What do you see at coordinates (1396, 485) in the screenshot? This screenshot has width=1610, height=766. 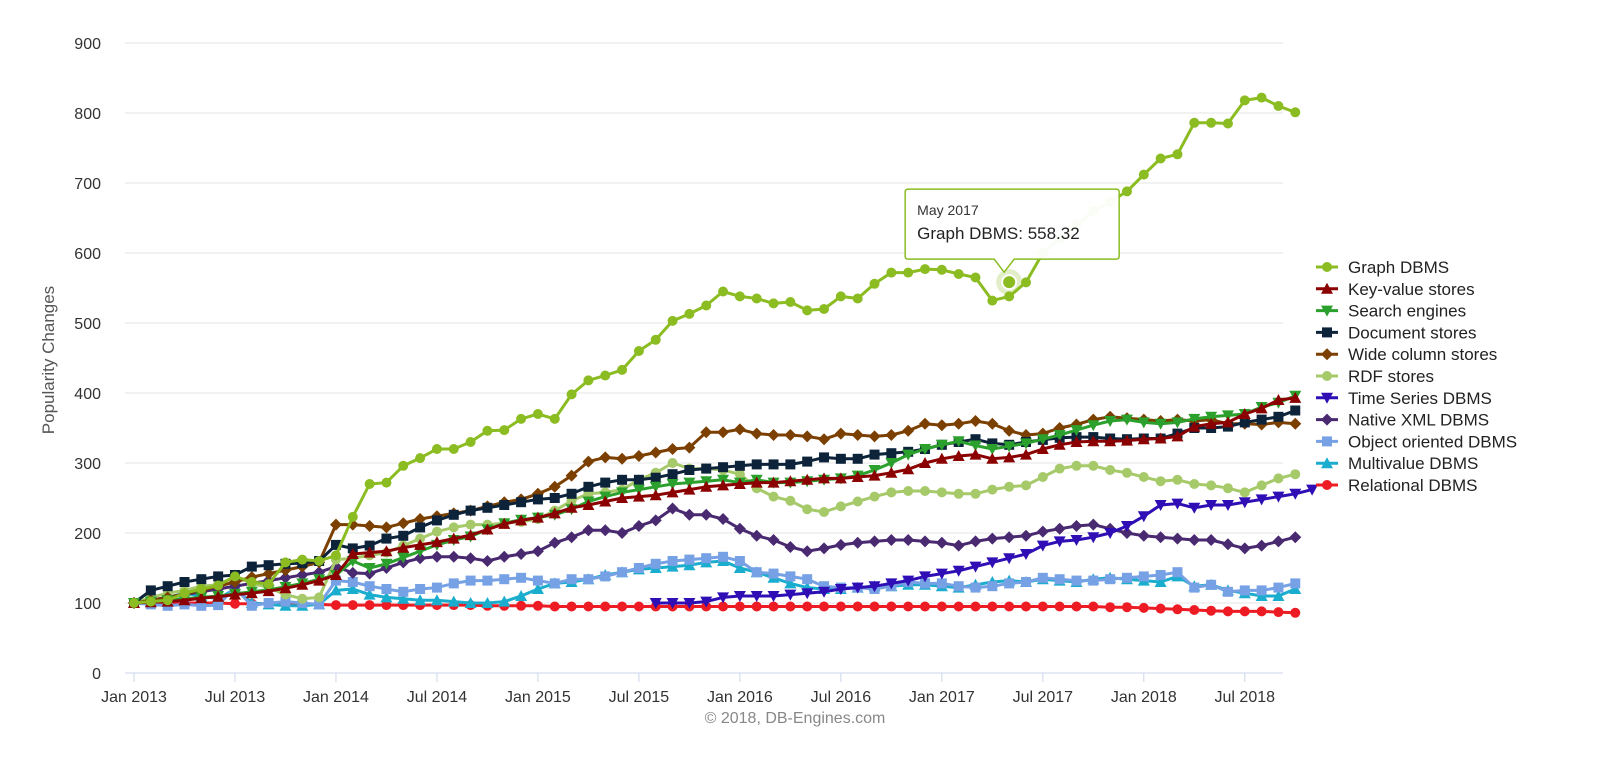 I see `legend-item-relational-dbms: Relational DBMS` at bounding box center [1396, 485].